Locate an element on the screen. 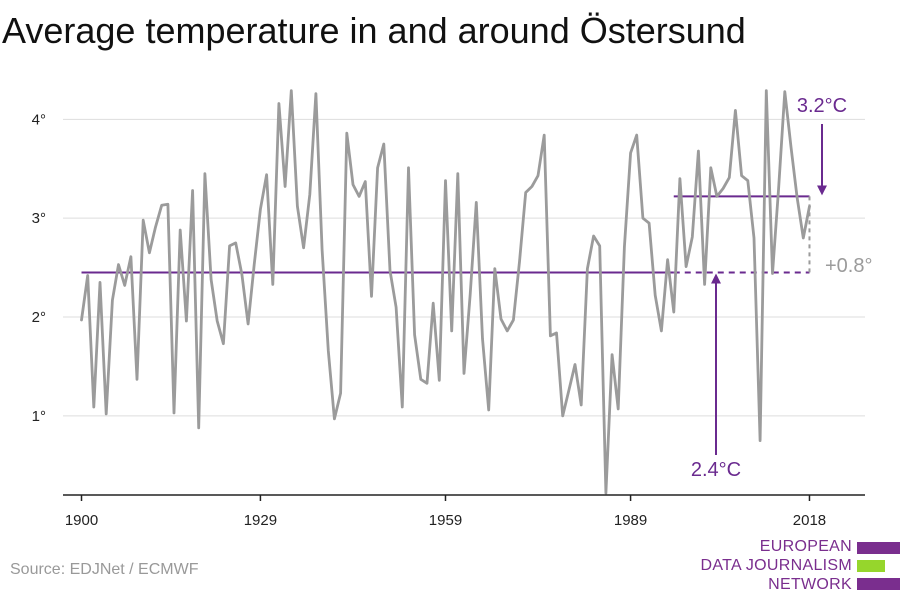 The height and width of the screenshot is (600, 900). y-tick-label: 2° is located at coordinates (39, 317).